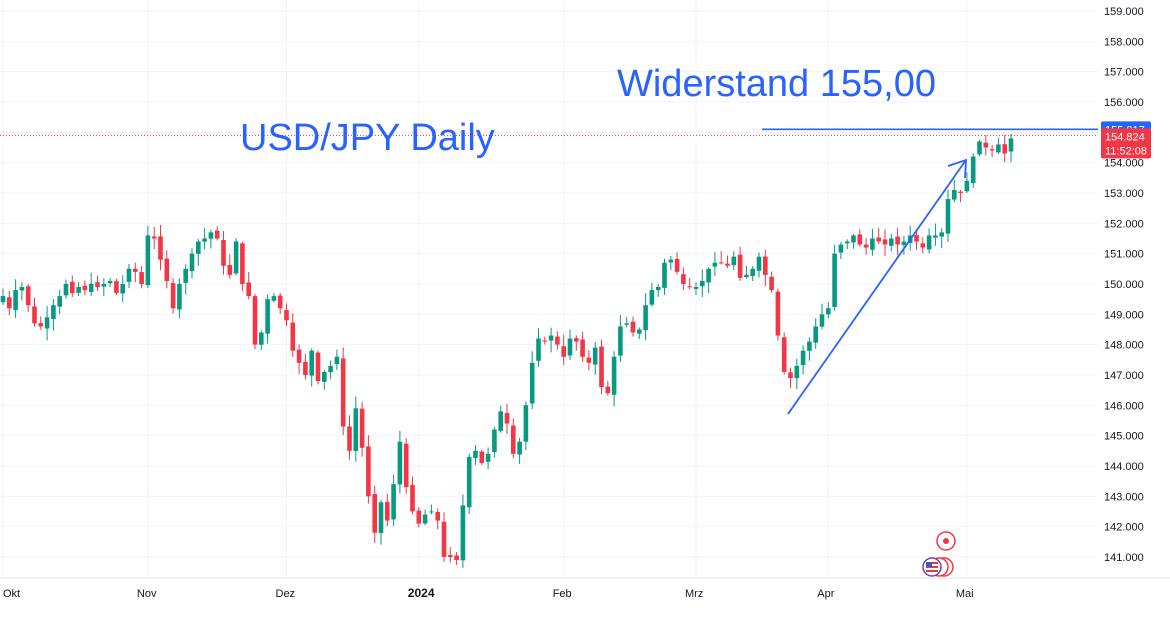 The image size is (1170, 620). Describe the element at coordinates (1126, 143) in the screenshot. I see `last-price-tag: 154.824 11:52:08` at that location.